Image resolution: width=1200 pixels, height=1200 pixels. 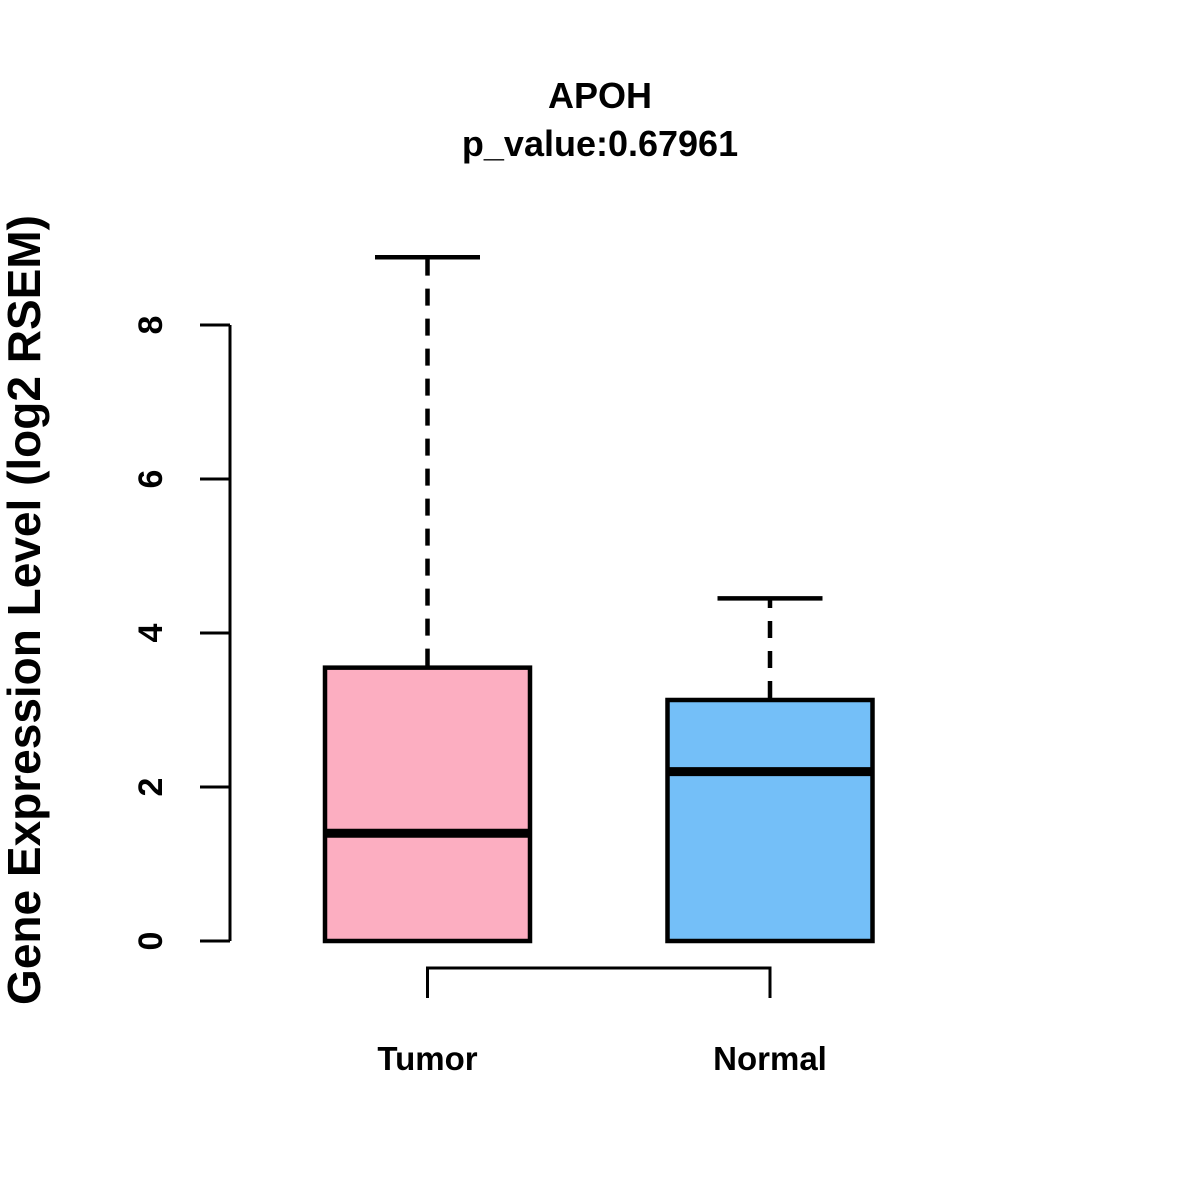 I want to click on y-tick-label: 8, so click(x=151, y=325).